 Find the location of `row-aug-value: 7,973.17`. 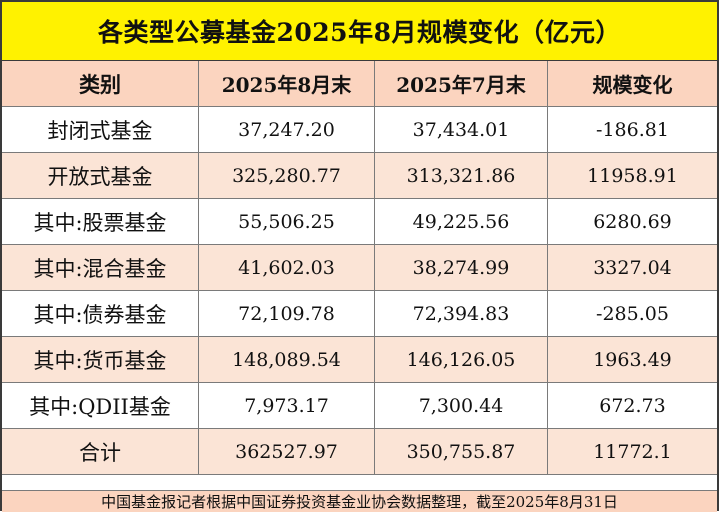

row-aug-value: 7,973.17 is located at coordinates (287, 405).